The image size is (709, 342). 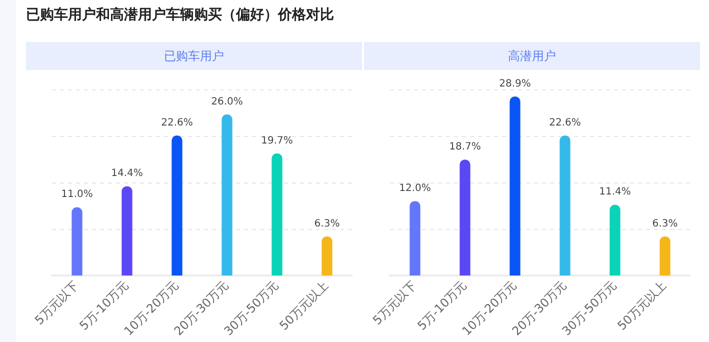 What do you see at coordinates (465, 147) in the screenshot?
I see `data-label: 18.7%` at bounding box center [465, 147].